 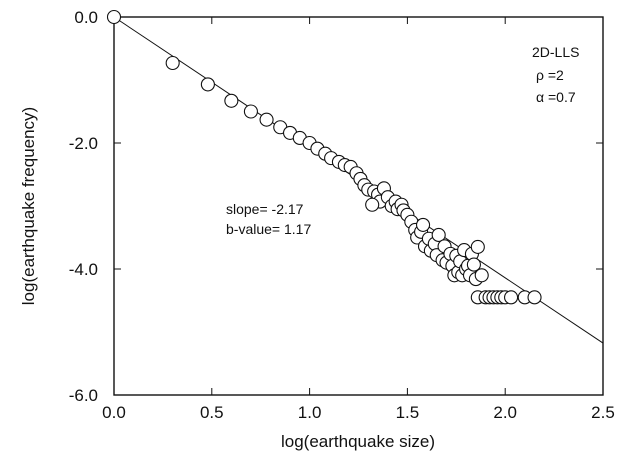 What do you see at coordinates (114, 412) in the screenshot?
I see `x-tick-label: 0.0` at bounding box center [114, 412].